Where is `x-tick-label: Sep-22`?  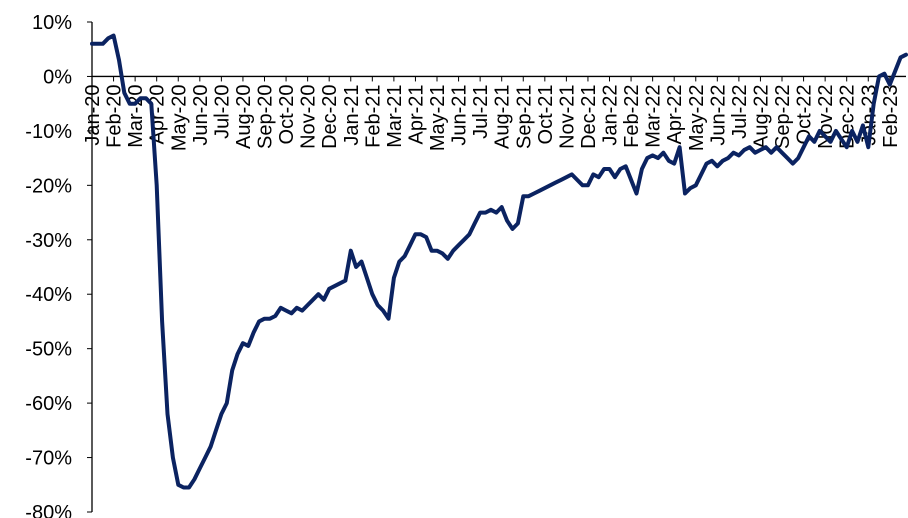 x-tick-label: Sep-22 is located at coordinates (783, 116).